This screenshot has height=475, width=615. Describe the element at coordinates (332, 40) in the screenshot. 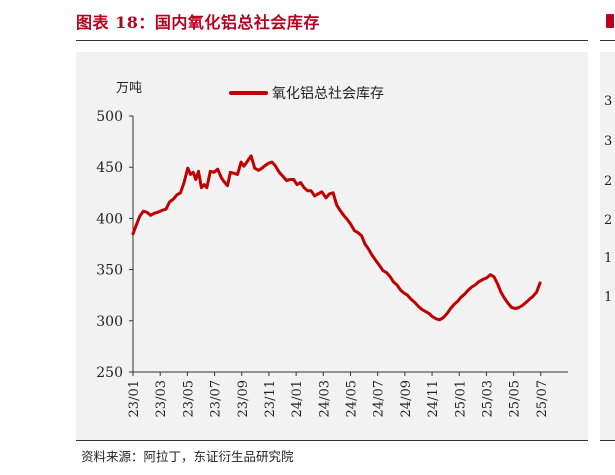

I see `title-divider` at that location.